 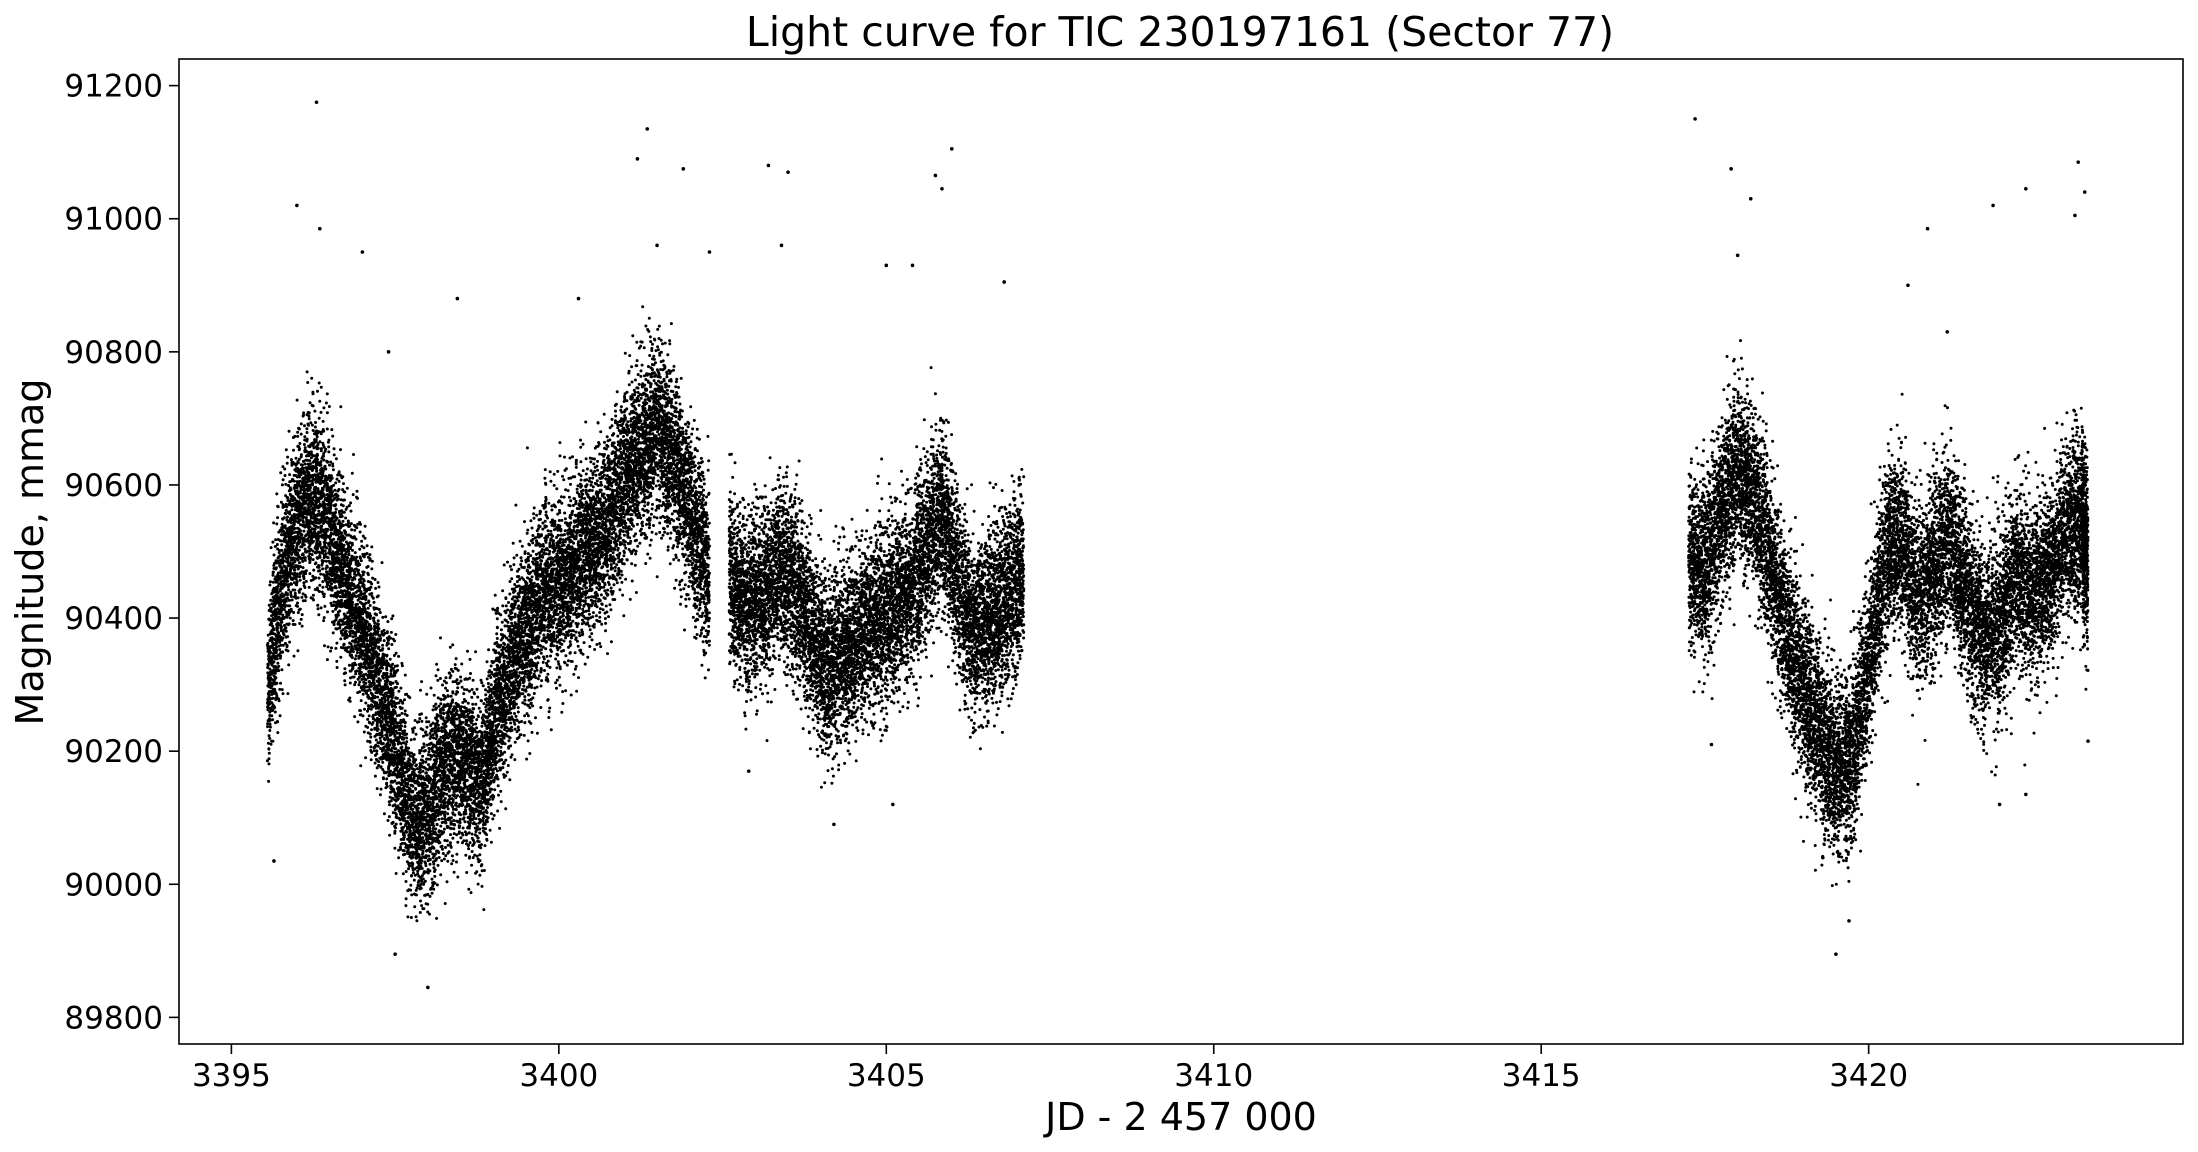 What do you see at coordinates (886, 1076) in the screenshot?
I see `x-tick-label: 3405` at bounding box center [886, 1076].